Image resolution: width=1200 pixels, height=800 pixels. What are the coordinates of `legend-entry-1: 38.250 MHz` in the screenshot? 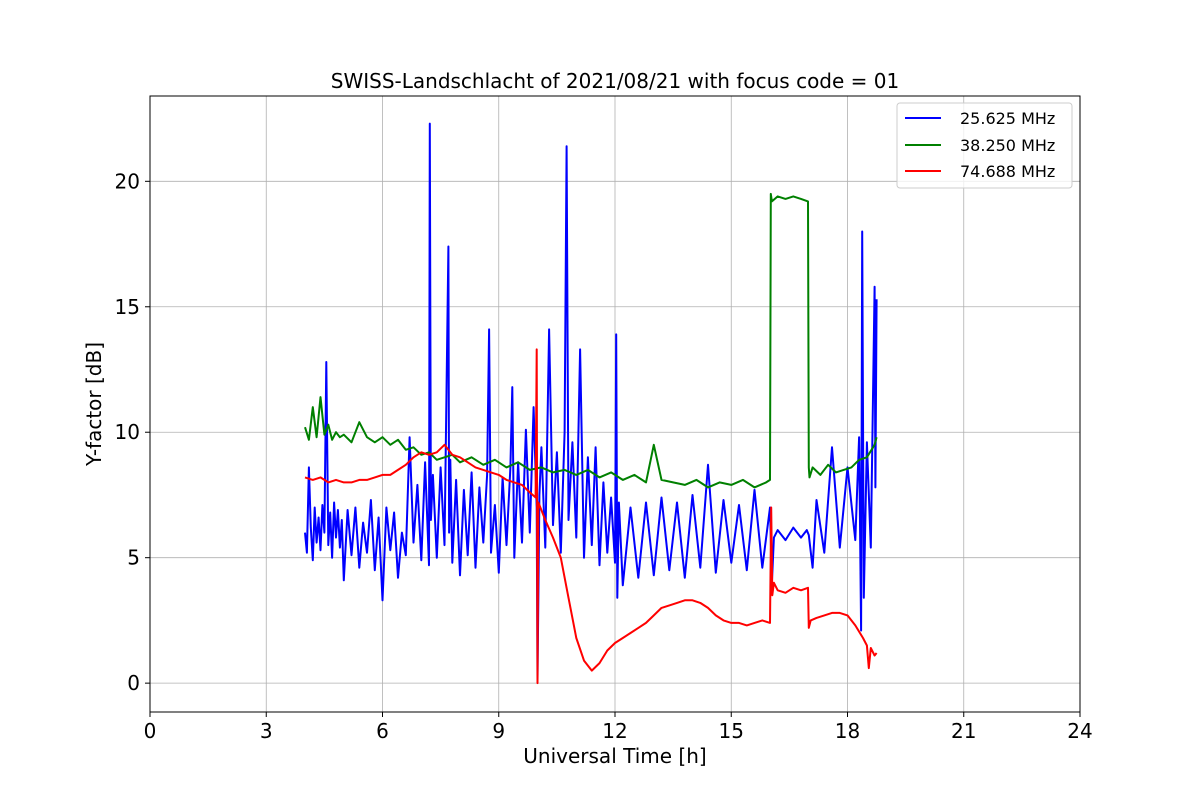 It's located at (980, 145).